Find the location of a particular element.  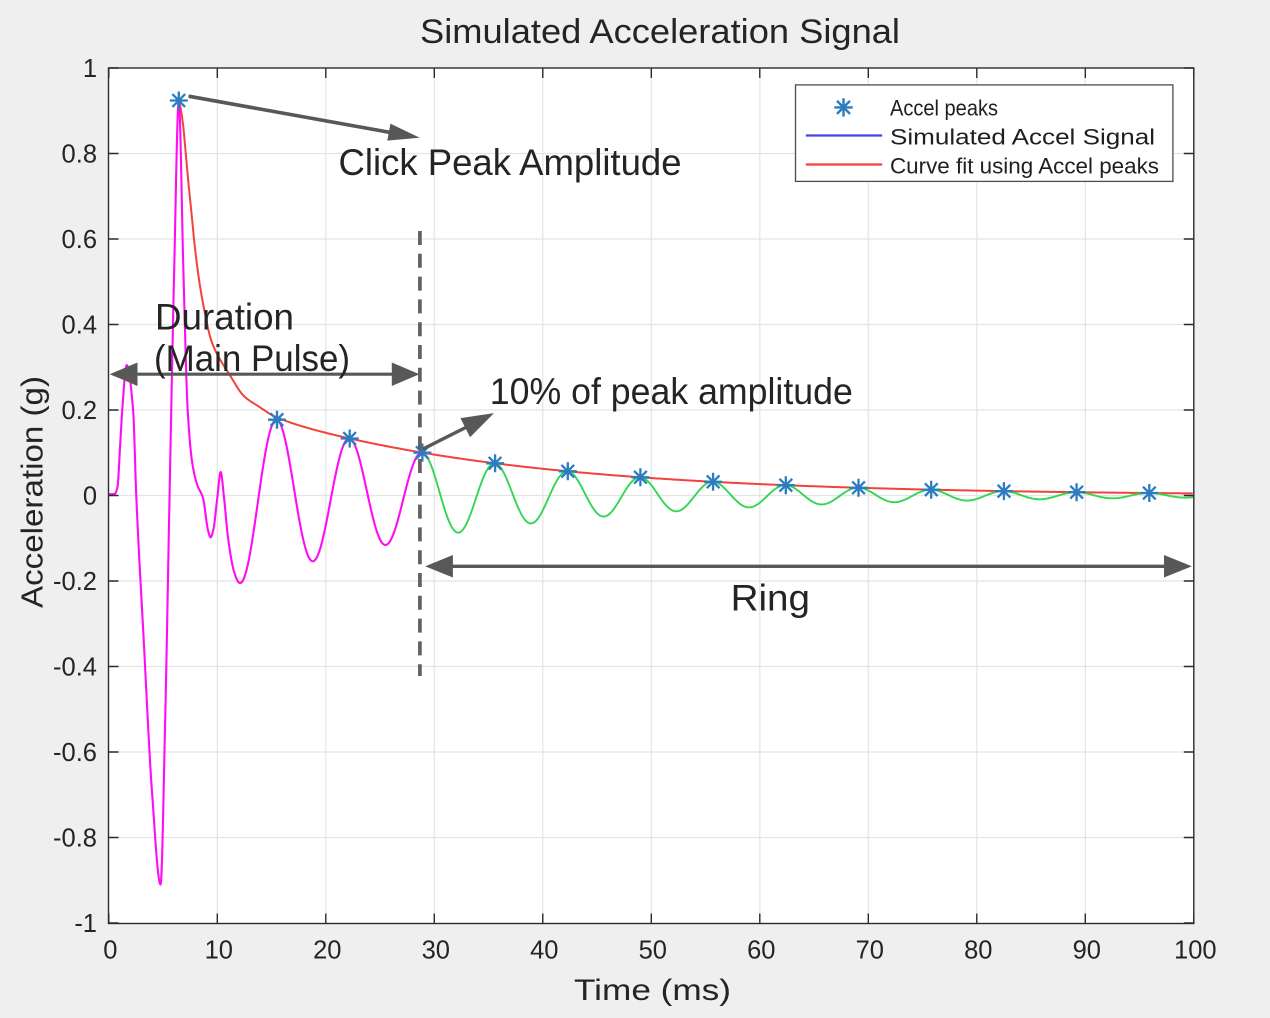

svg-text: 40 is located at coordinates (544, 951).